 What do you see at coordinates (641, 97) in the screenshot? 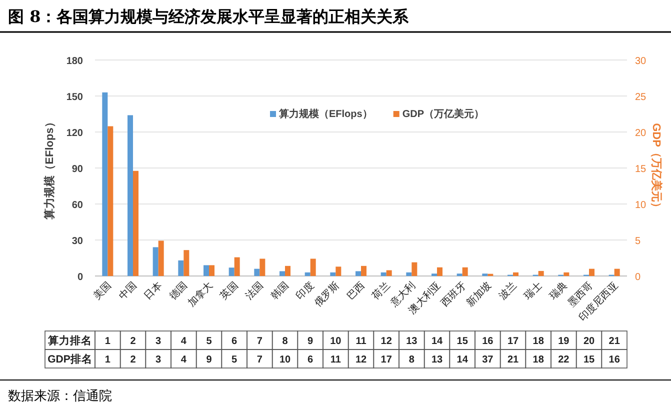
I see `y2-tick-label: 25` at bounding box center [641, 97].